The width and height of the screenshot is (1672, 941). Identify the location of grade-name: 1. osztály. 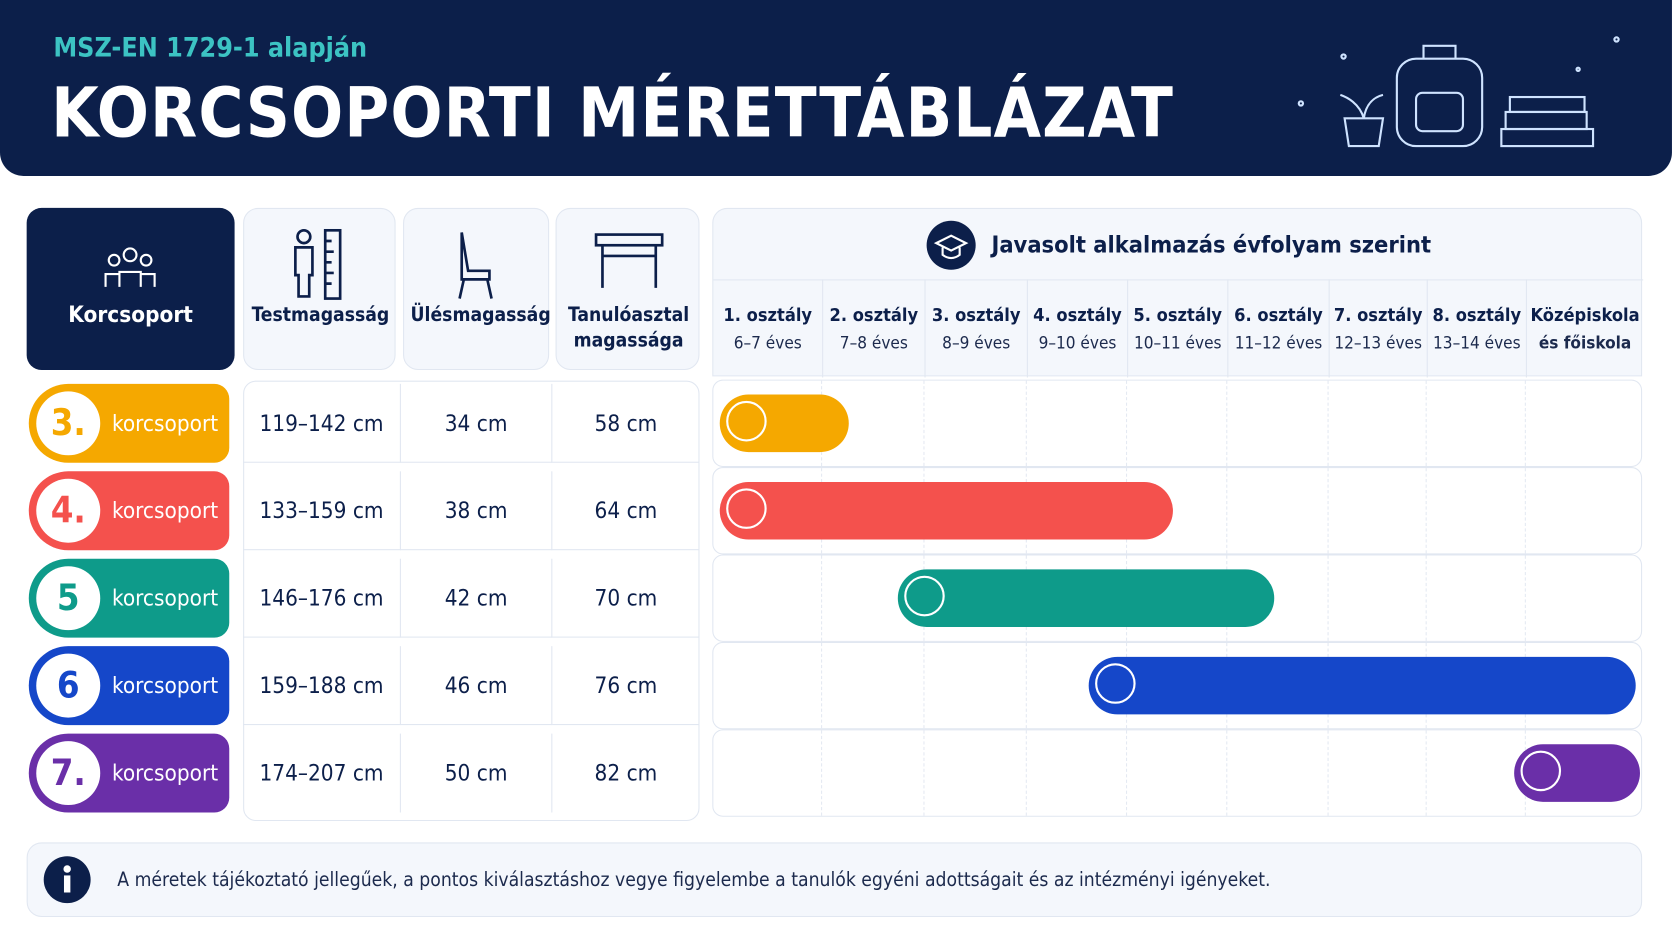
(768, 315).